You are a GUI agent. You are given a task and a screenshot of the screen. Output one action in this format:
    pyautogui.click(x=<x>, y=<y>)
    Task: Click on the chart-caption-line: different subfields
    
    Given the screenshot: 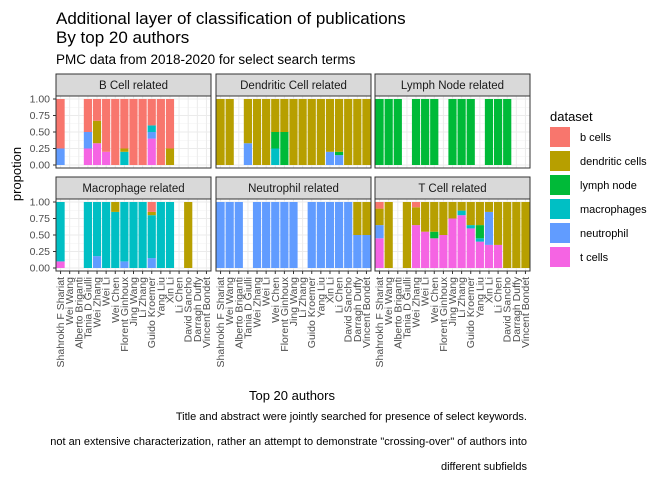 What is the action you would take?
    pyautogui.click(x=484, y=467)
    